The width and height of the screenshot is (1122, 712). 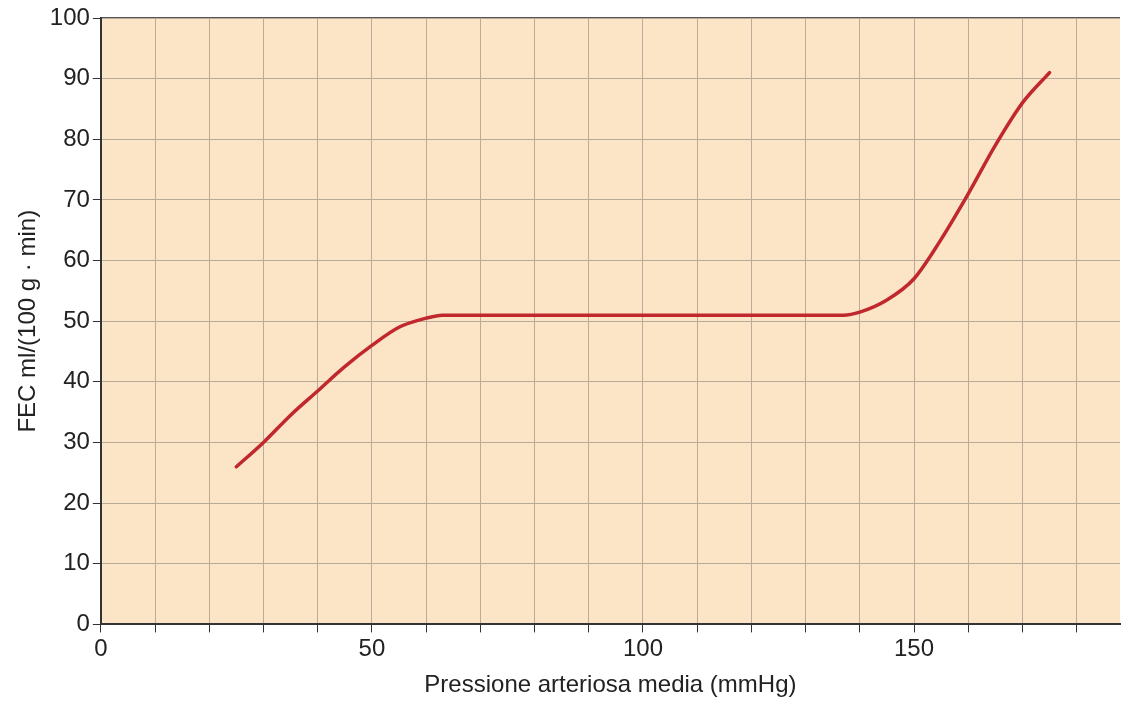 I want to click on x-tick-label: 0, so click(x=101, y=648).